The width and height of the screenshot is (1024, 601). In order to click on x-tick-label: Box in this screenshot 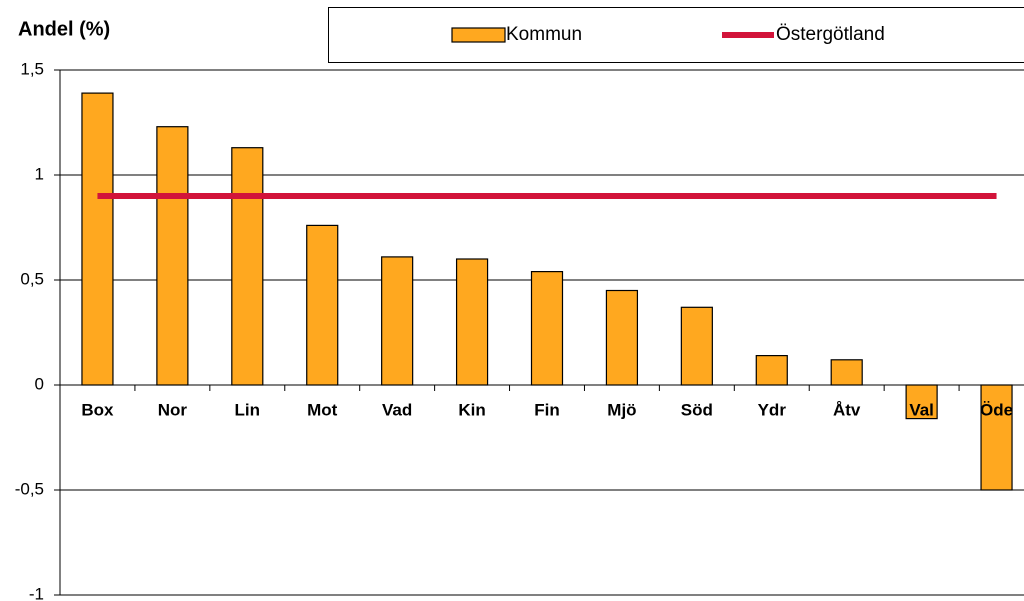, I will do `click(97, 409)`.